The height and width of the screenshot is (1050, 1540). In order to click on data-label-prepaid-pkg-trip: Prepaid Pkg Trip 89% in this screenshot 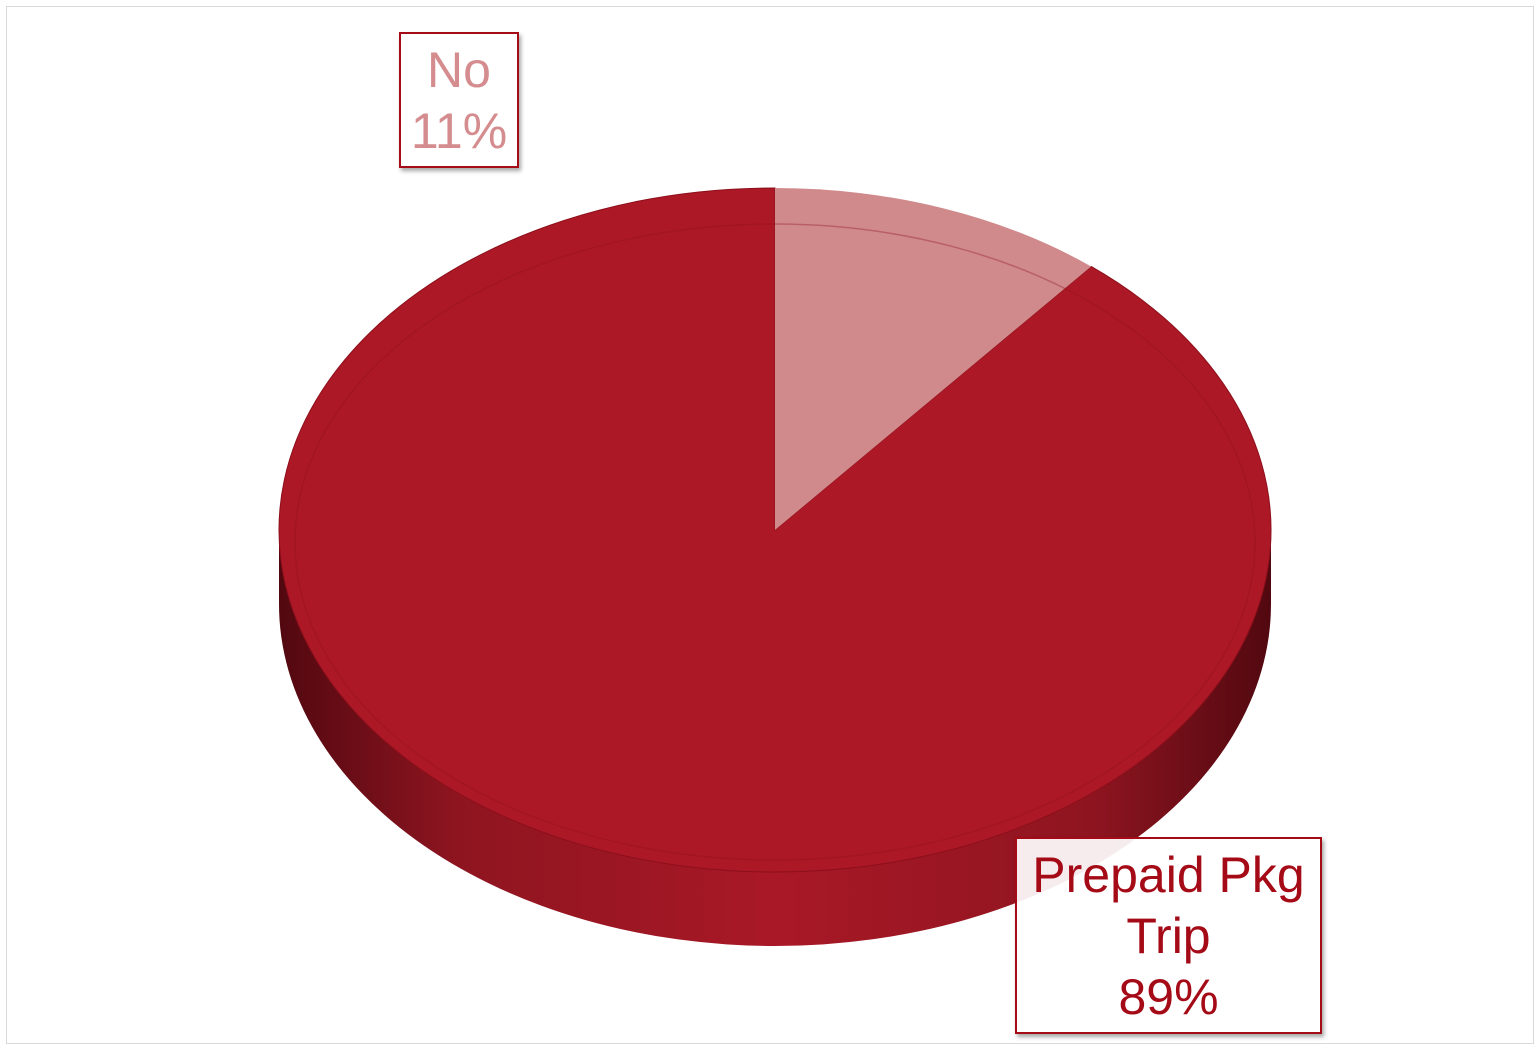, I will do `click(1168, 935)`.